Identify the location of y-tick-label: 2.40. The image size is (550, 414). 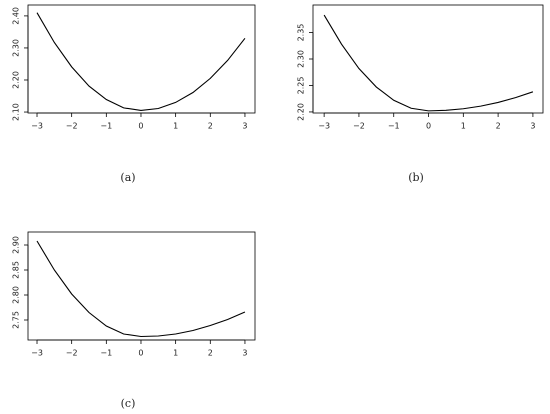
(15, 16).